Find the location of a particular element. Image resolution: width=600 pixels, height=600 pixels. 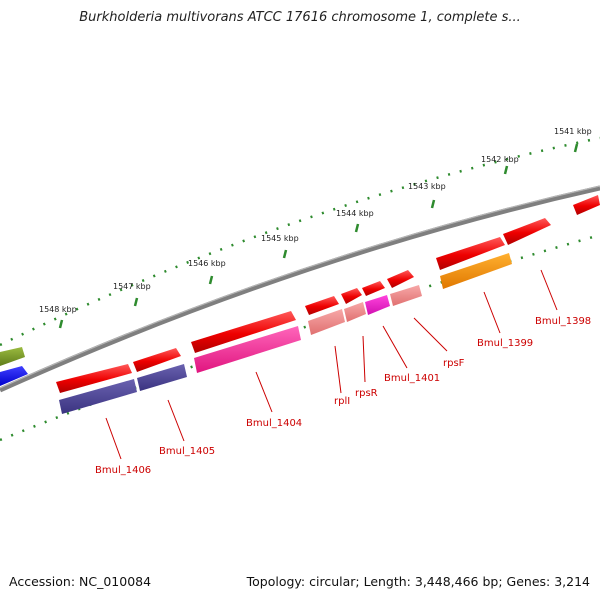

kbp-label-1546: 1546 kbp is located at coordinates (207, 263).